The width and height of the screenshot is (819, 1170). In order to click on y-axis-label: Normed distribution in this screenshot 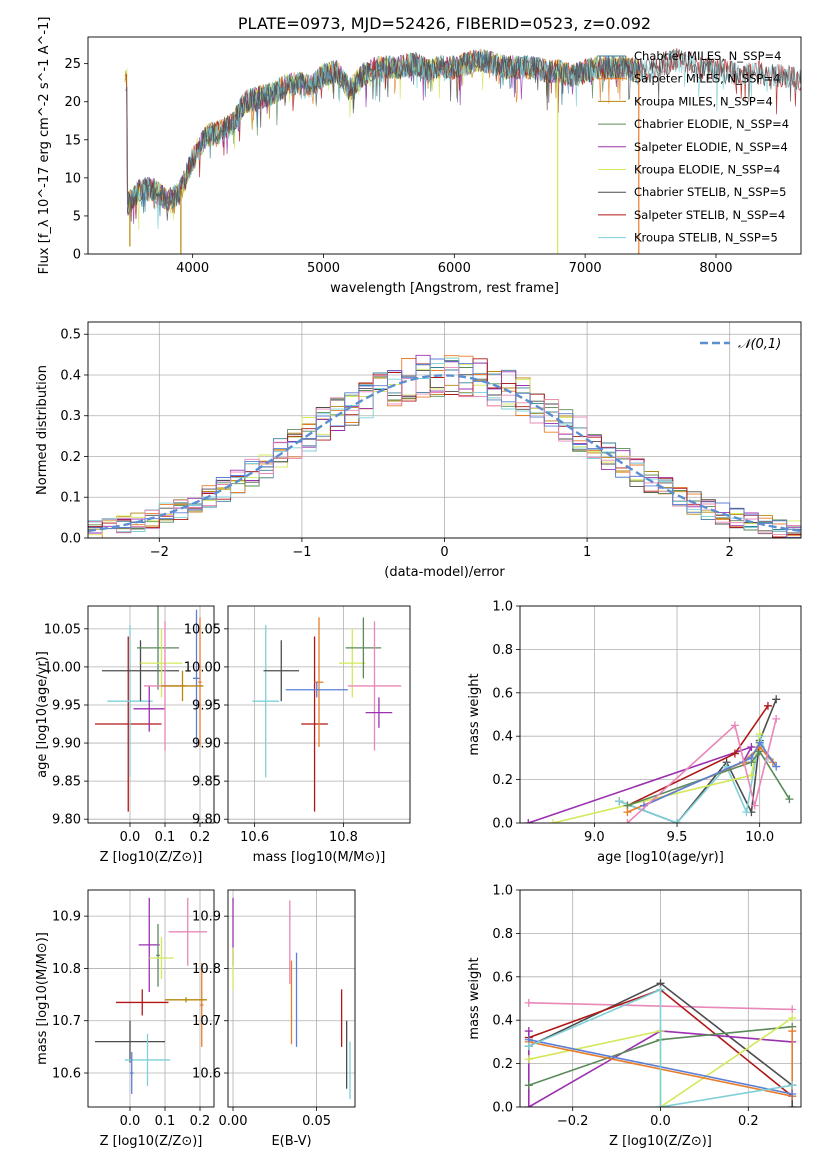, I will do `click(42, 430)`.